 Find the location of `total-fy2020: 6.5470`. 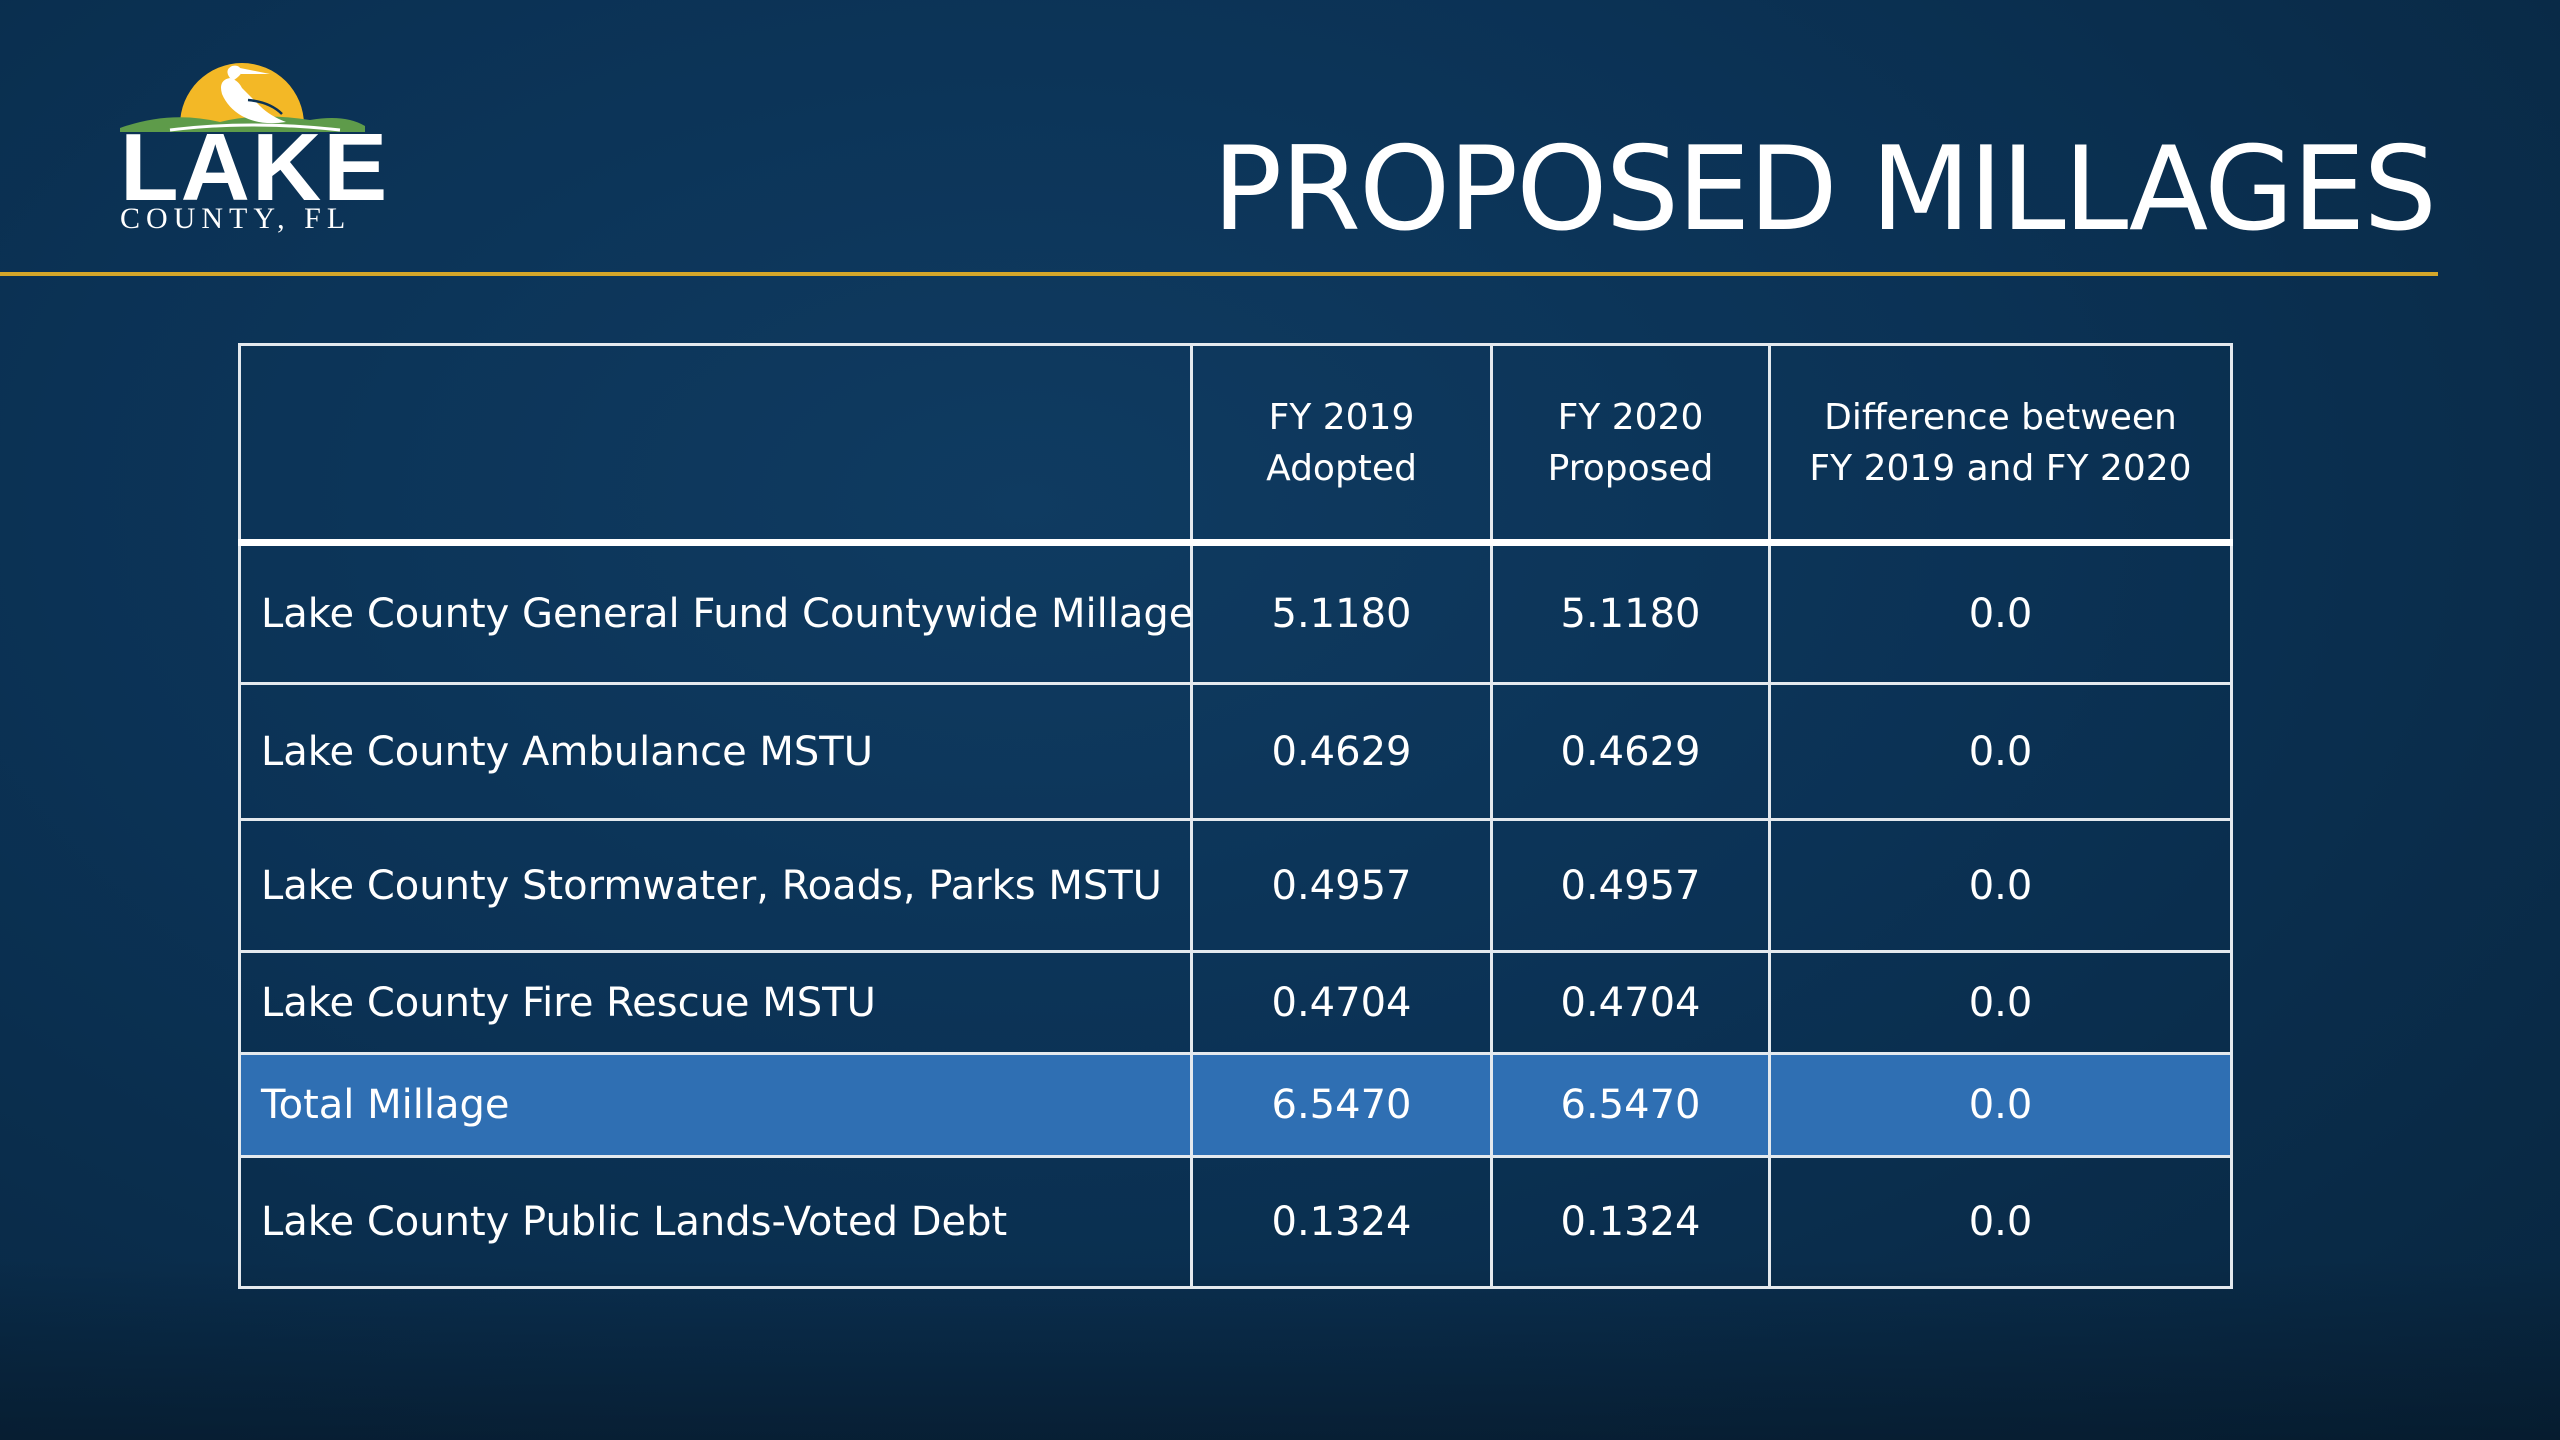

total-fy2020: 6.5470 is located at coordinates (1630, 1105).